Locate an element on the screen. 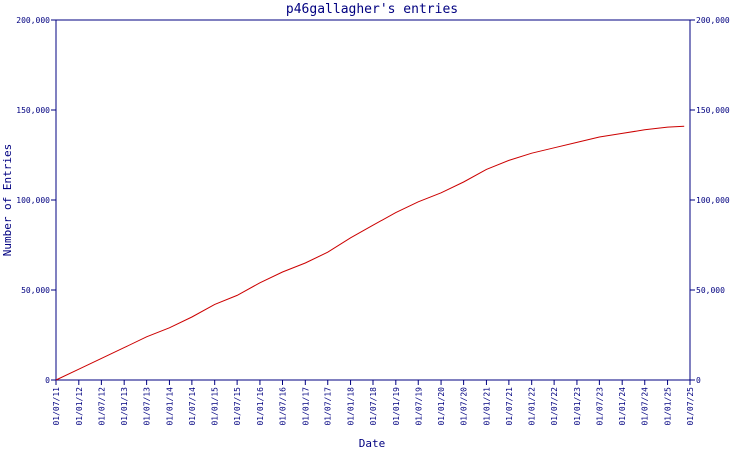 Image resolution: width=750 pixels, height=450 pixels. x-tick-label: 01/01/19 is located at coordinates (396, 406).